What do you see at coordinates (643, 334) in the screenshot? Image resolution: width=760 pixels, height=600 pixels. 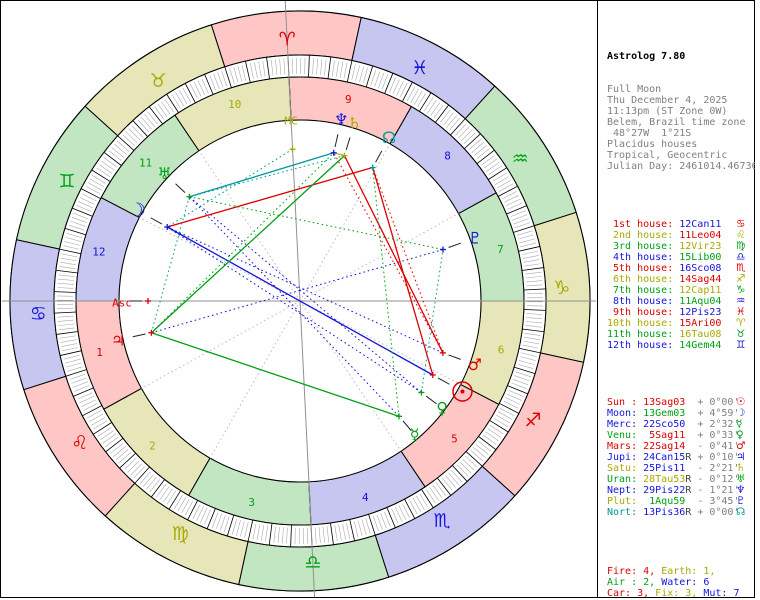 I see `house-label: 11th house:` at bounding box center [643, 334].